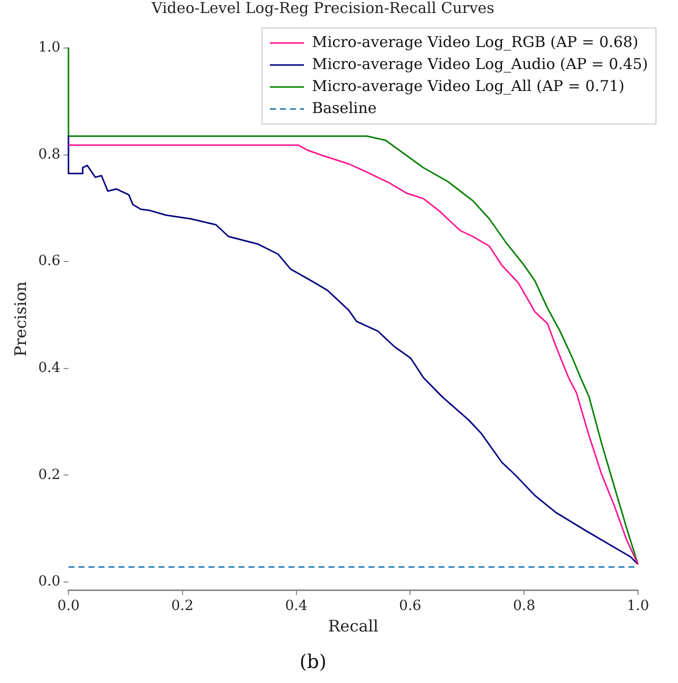  I want to click on x-tick-label: 0.4, so click(296, 606).